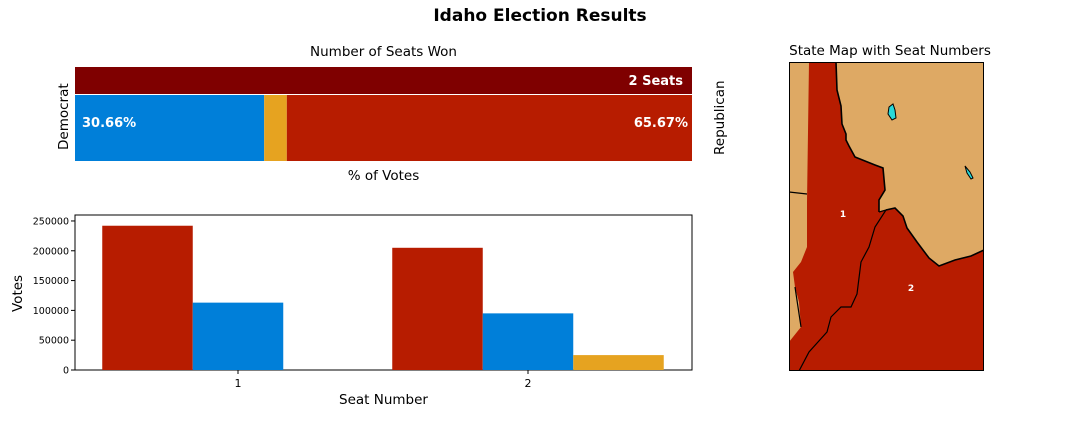 The width and height of the screenshot is (1080, 432). I want to click on votes-chart-xlabel: Seat Number, so click(383, 400).